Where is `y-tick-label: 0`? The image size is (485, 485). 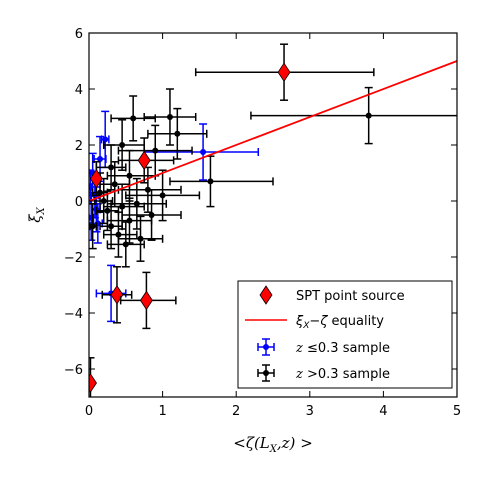 y-tick-label: 0 is located at coordinates (79, 202).